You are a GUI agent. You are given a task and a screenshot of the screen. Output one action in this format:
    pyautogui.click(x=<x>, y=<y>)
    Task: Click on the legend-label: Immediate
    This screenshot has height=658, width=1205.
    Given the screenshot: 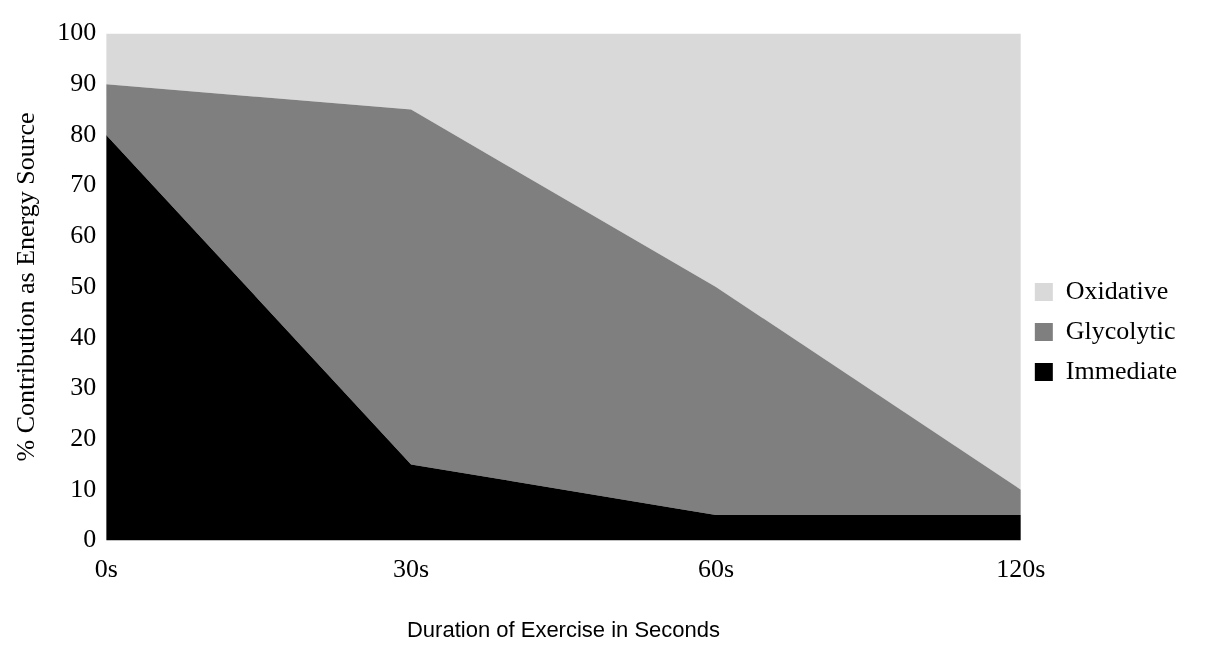 What is the action you would take?
    pyautogui.click(x=1121, y=370)
    